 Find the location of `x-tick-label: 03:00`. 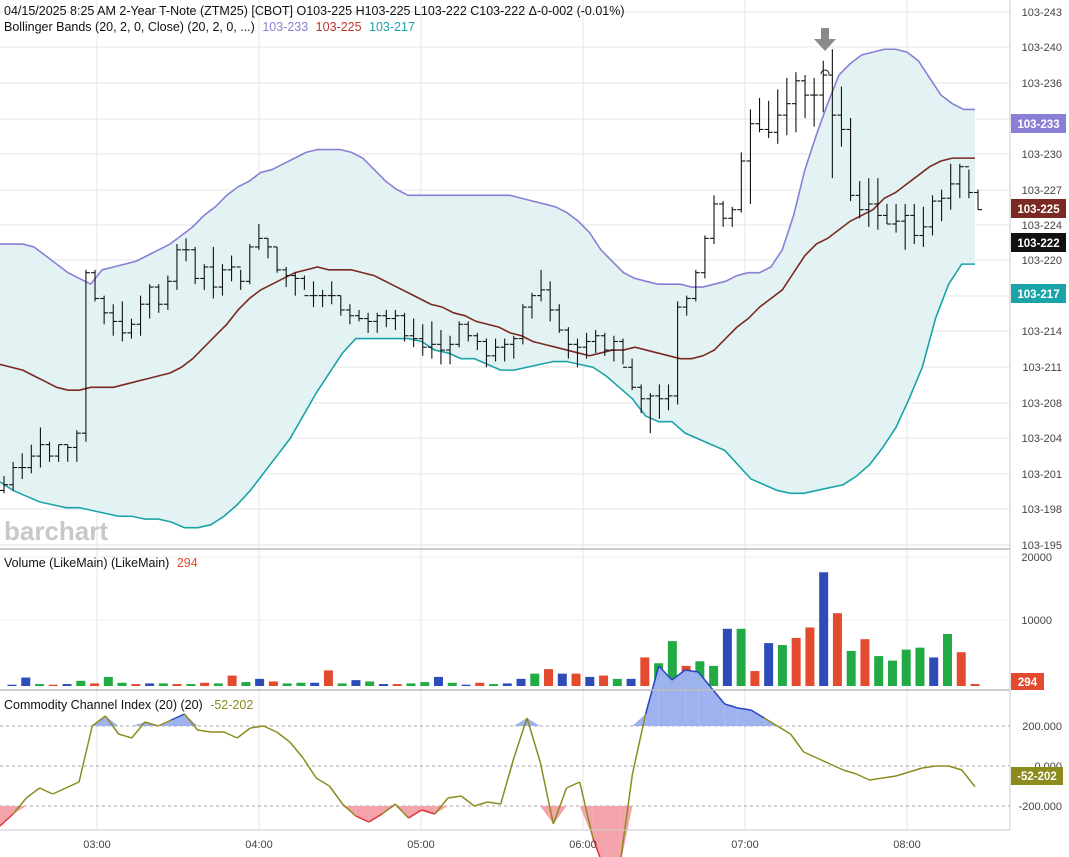

x-tick-label: 03:00 is located at coordinates (97, 845).